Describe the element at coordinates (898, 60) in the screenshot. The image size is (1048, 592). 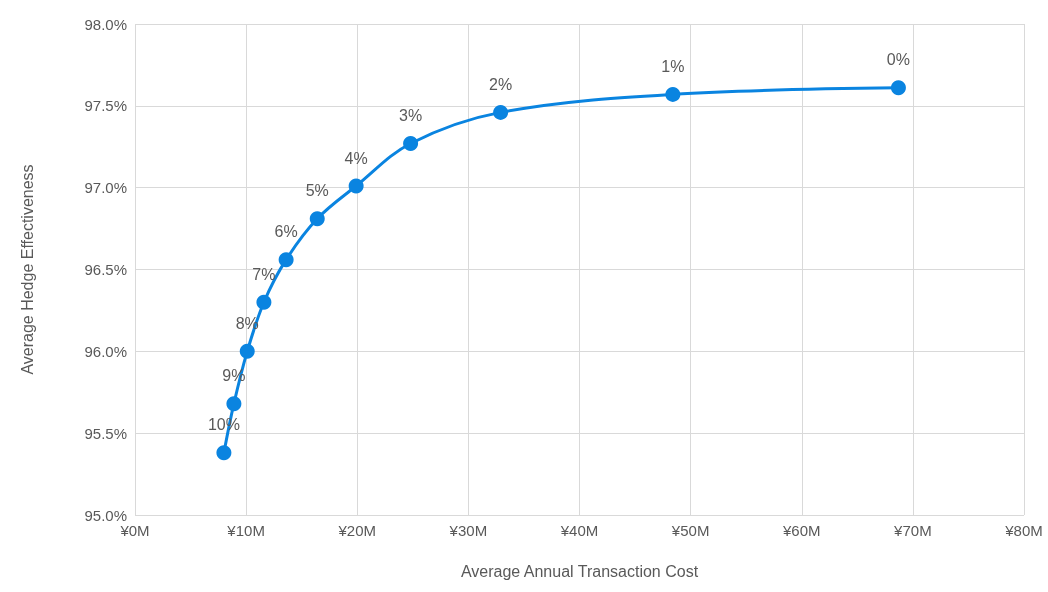
I see `annotation: 0%` at that location.